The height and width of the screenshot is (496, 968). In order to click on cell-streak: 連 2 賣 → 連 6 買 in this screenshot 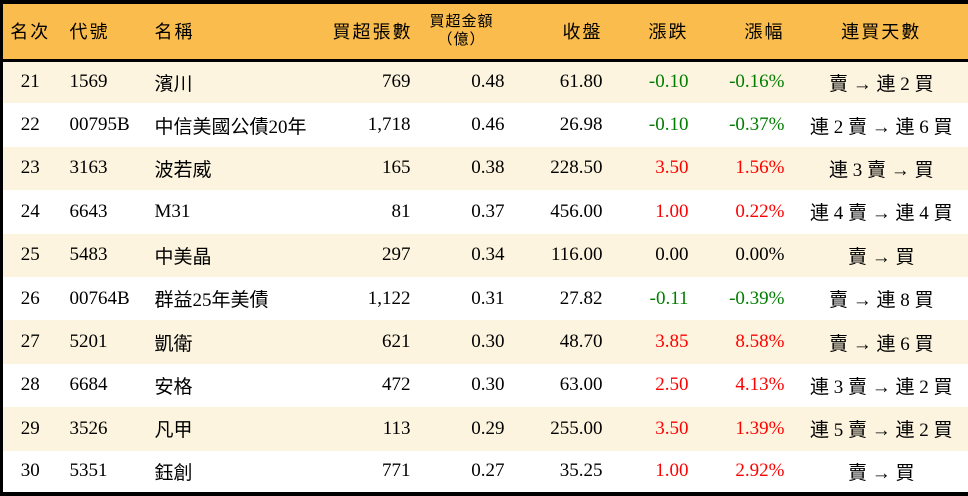, I will do `click(881, 127)`.